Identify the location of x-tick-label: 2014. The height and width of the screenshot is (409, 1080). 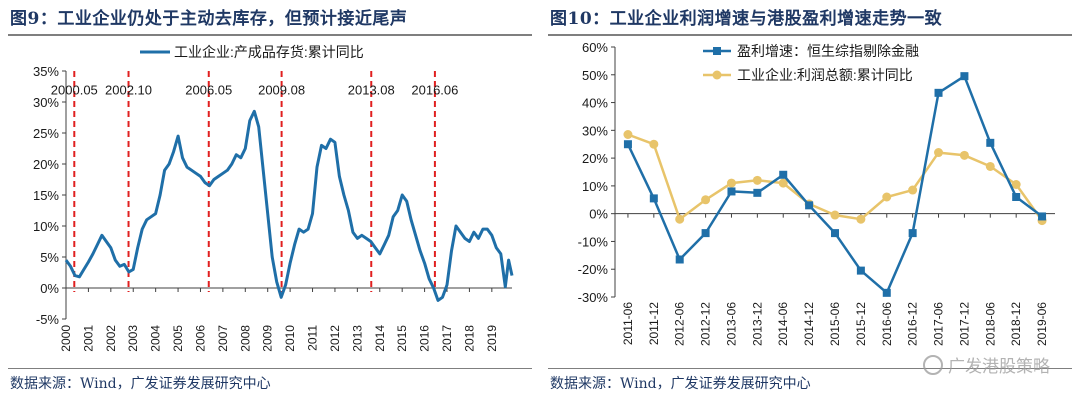
(380, 338).